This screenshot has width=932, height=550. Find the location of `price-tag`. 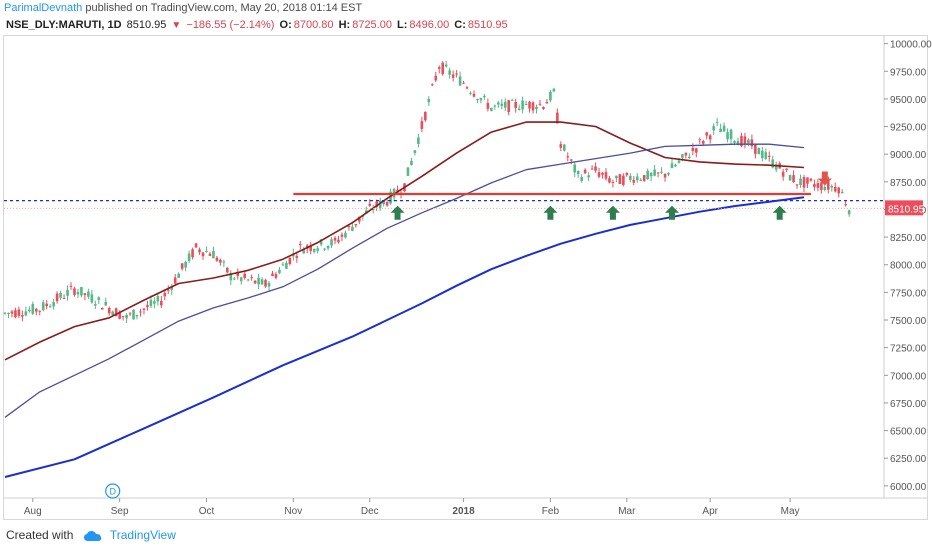

price-tag is located at coordinates (904, 208).